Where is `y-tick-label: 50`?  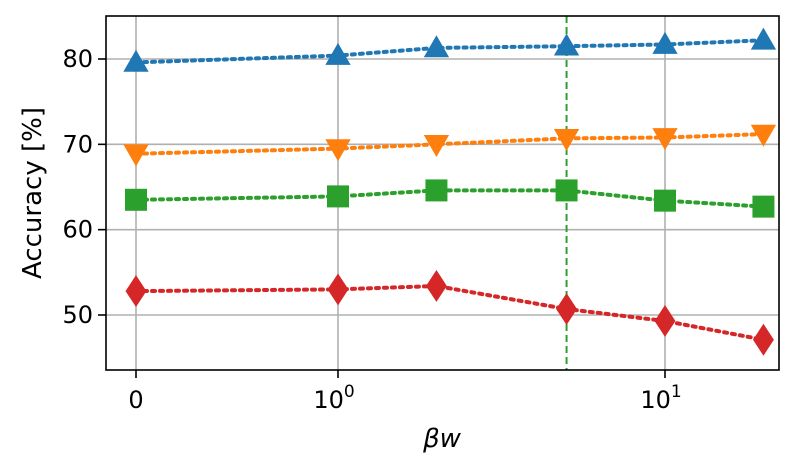 y-tick-label: 50 is located at coordinates (77, 315).